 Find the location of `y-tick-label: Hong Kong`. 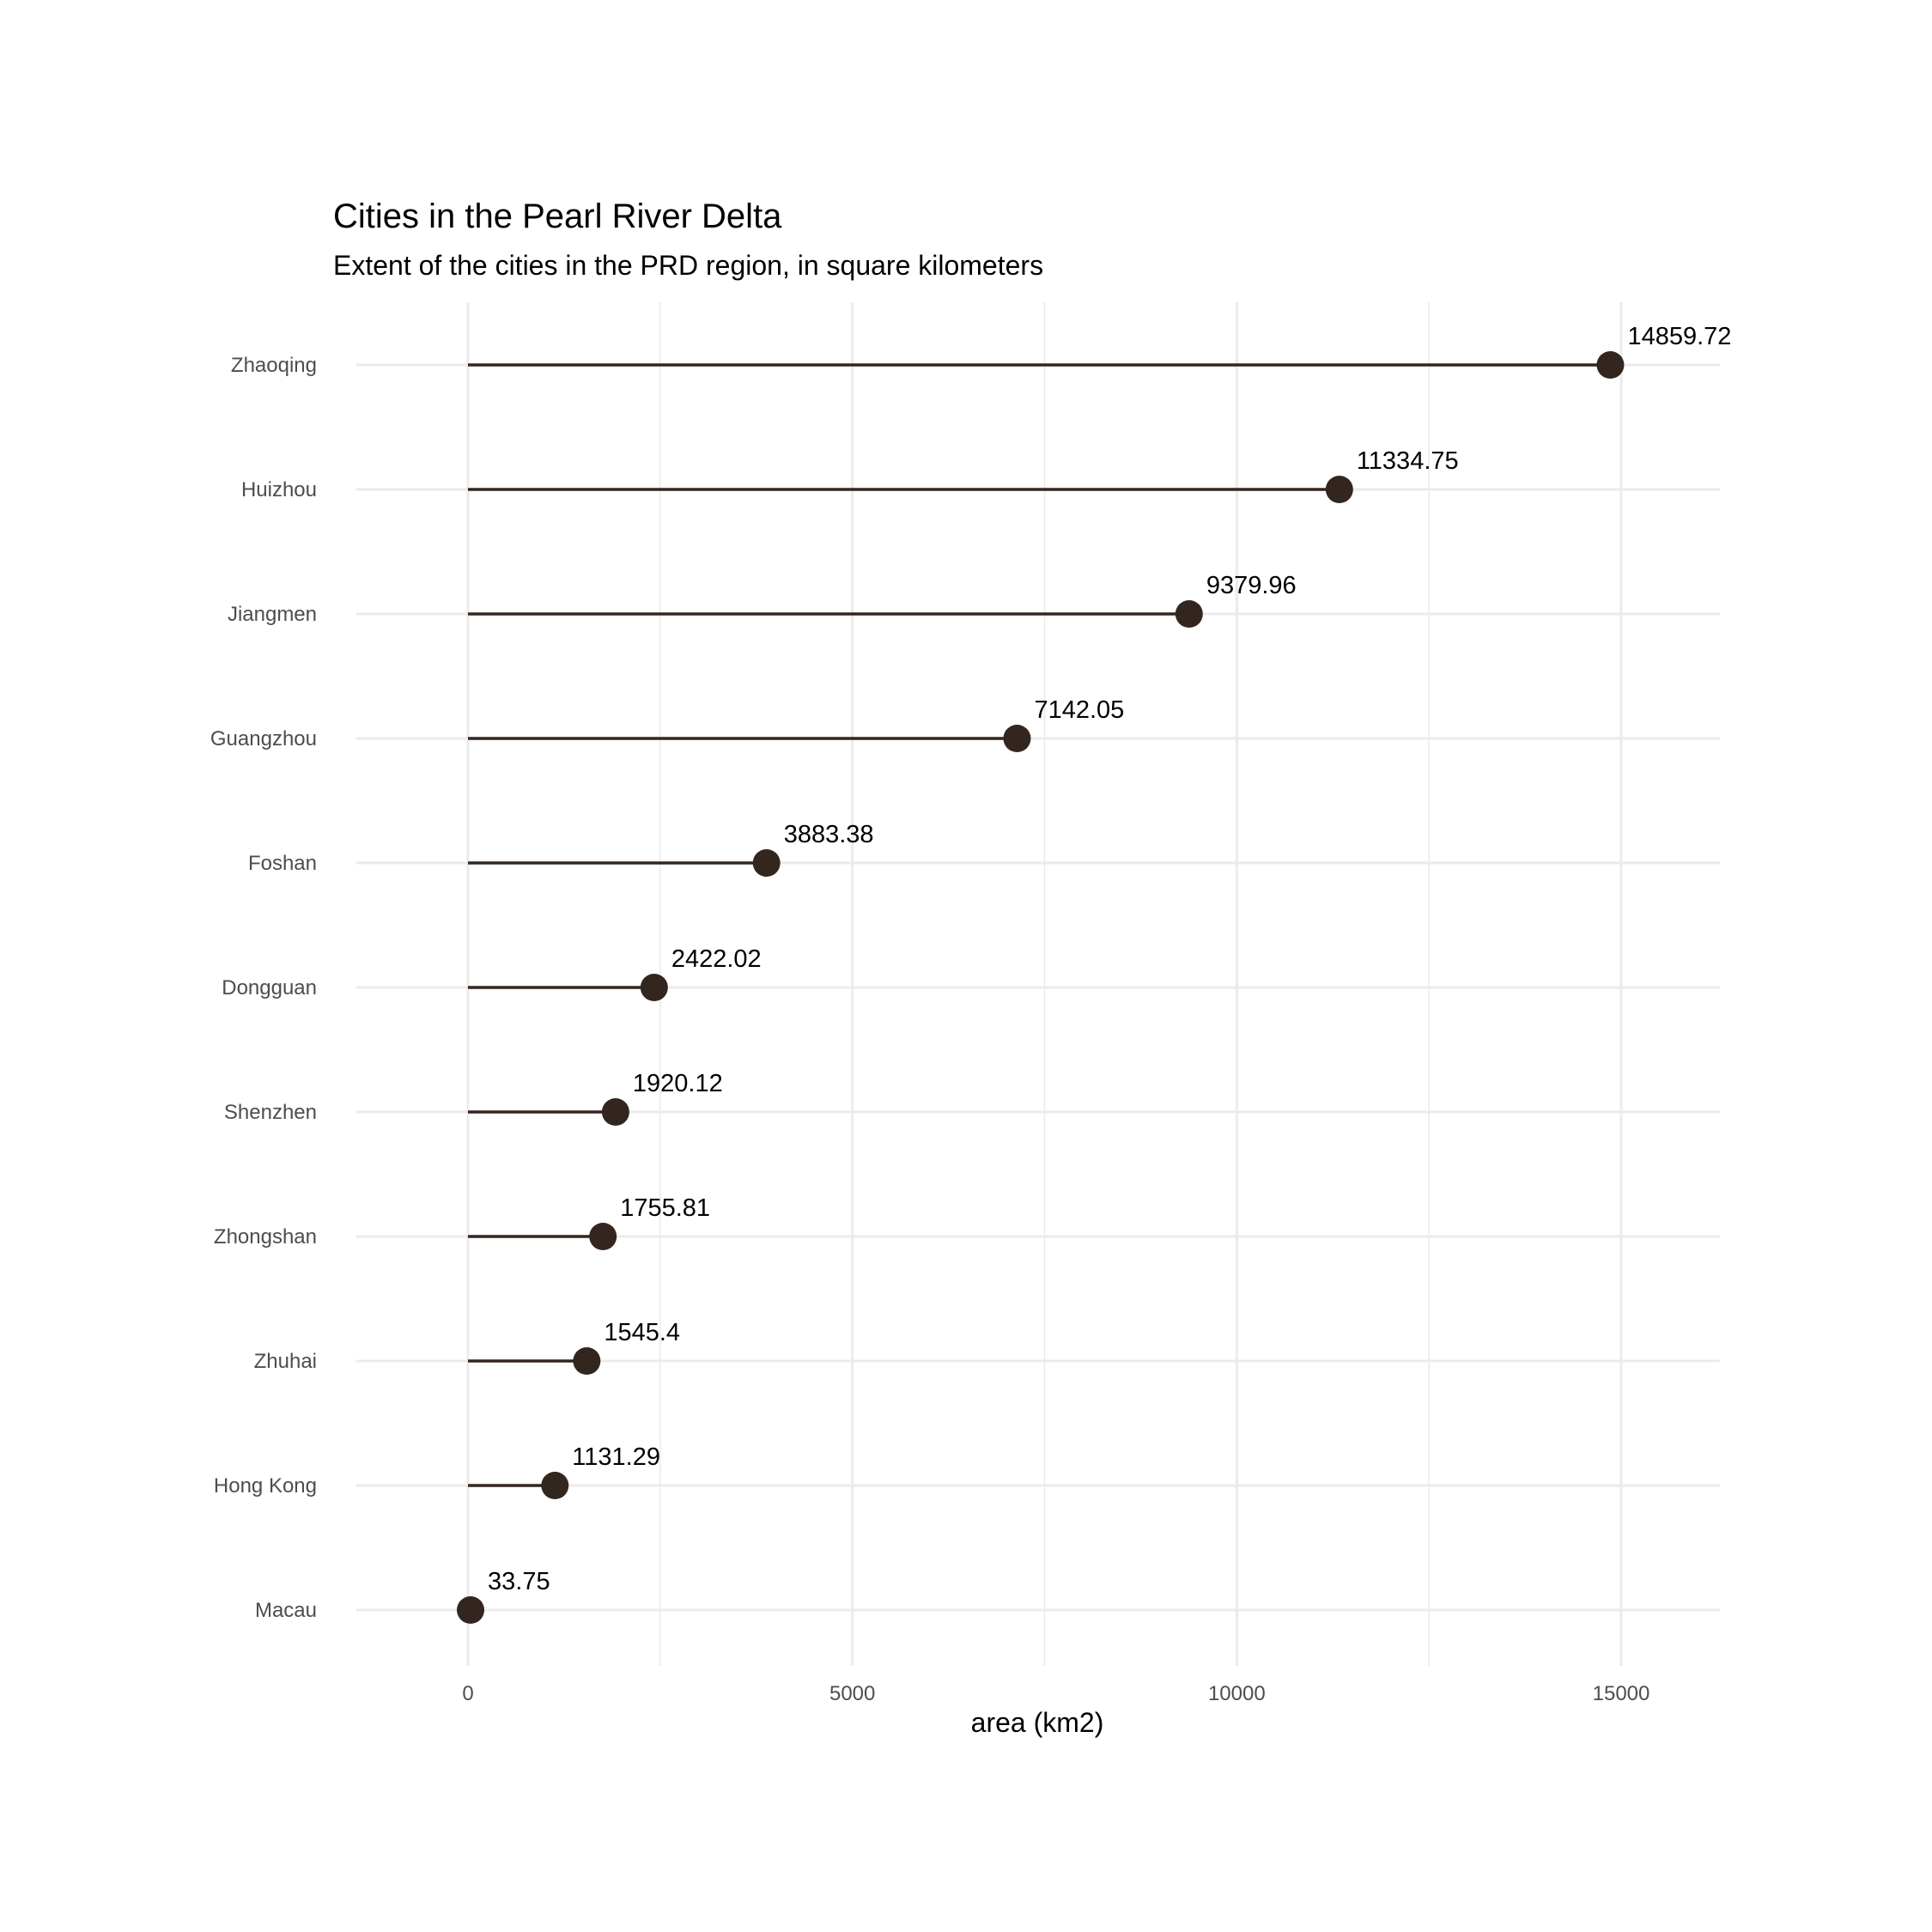

y-tick-label: Hong Kong is located at coordinates (265, 1486).